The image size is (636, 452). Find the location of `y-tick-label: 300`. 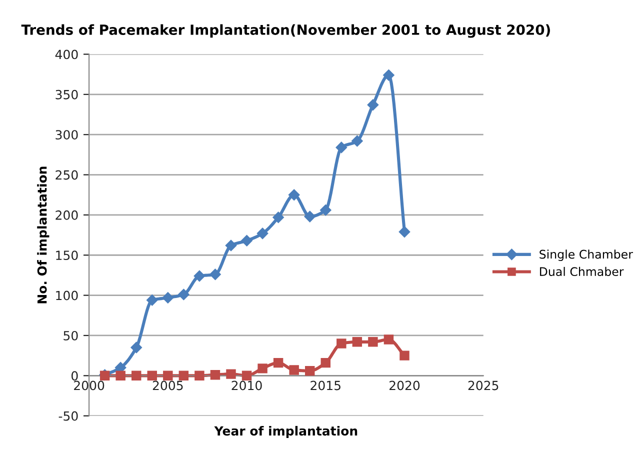

y-tick-label: 300 is located at coordinates (67, 135).